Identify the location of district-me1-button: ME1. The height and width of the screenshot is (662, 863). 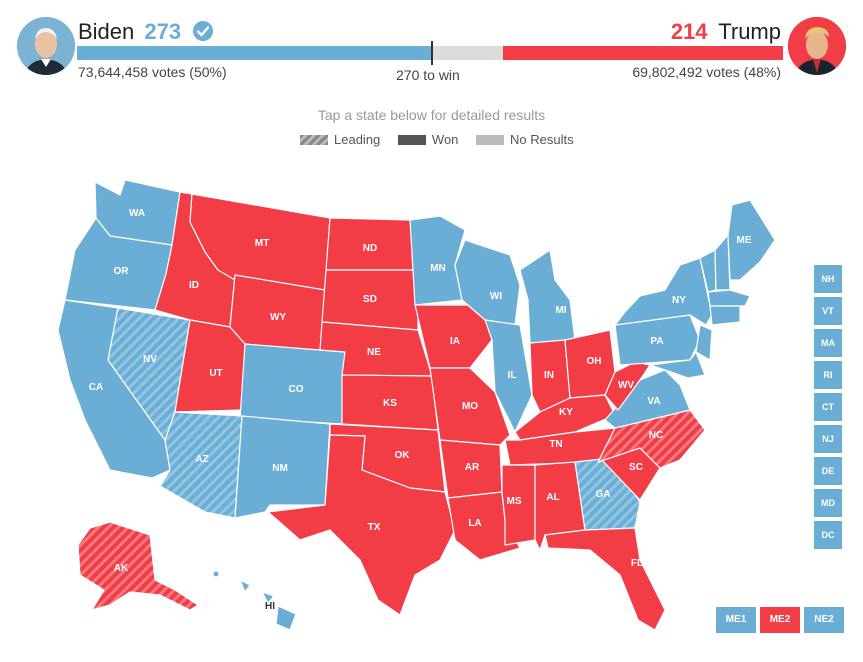
(736, 620).